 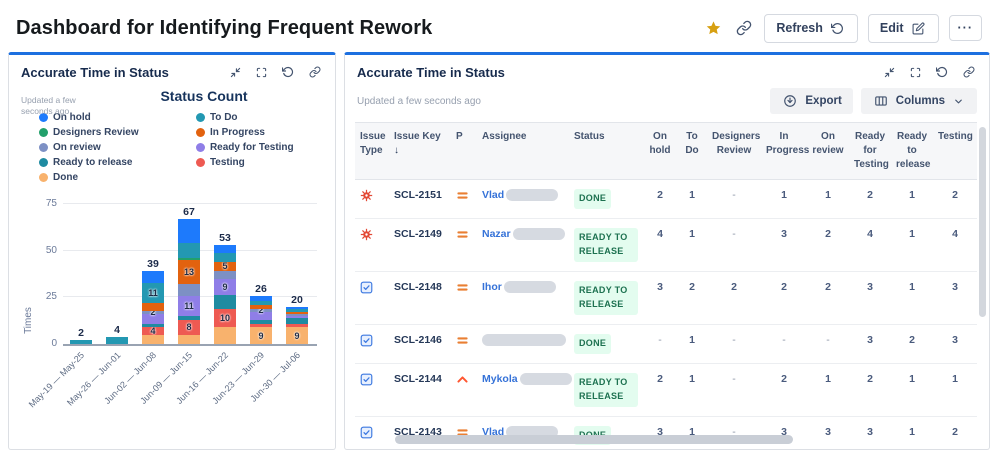 What do you see at coordinates (153, 293) in the screenshot?
I see `bar-segment-to-do: 11` at bounding box center [153, 293].